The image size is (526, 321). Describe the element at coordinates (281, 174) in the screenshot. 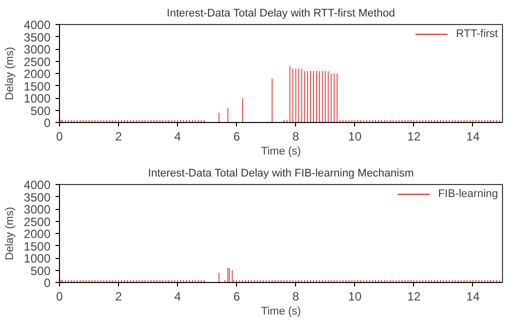

I see `chart-title: Interest-Data Total Delay with FIB-learning Mechanism` at that location.